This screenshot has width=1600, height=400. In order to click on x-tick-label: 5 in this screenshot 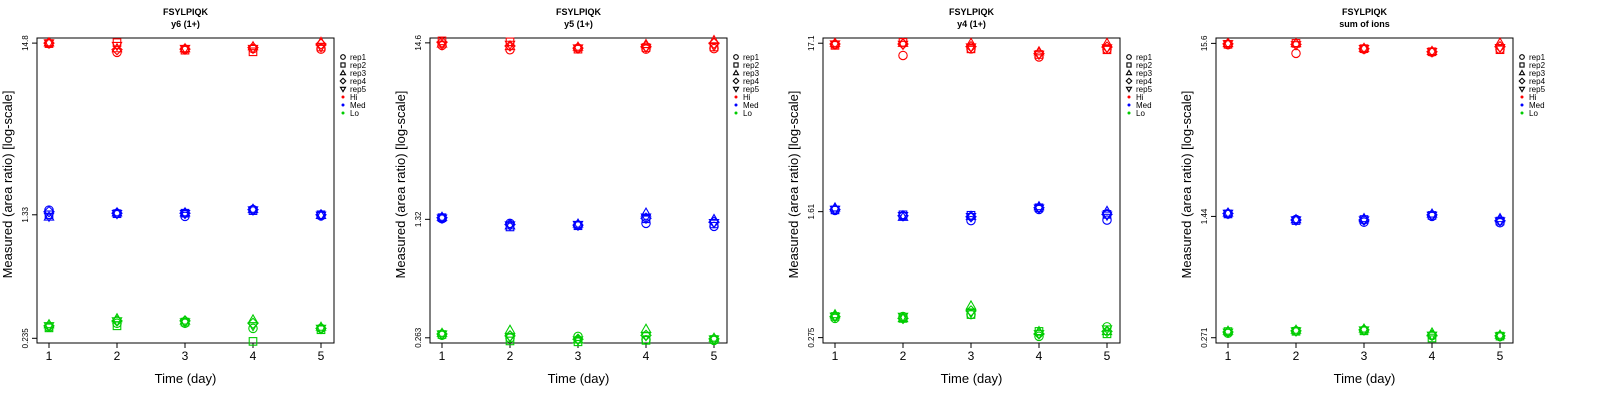, I will do `click(714, 356)`.